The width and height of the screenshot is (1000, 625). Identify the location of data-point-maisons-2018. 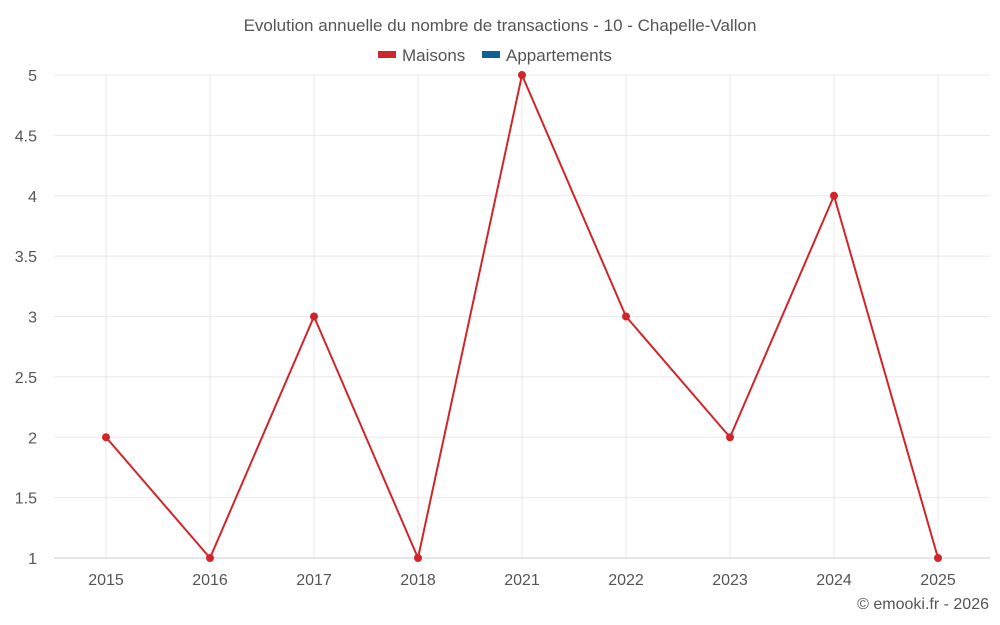
(418, 558).